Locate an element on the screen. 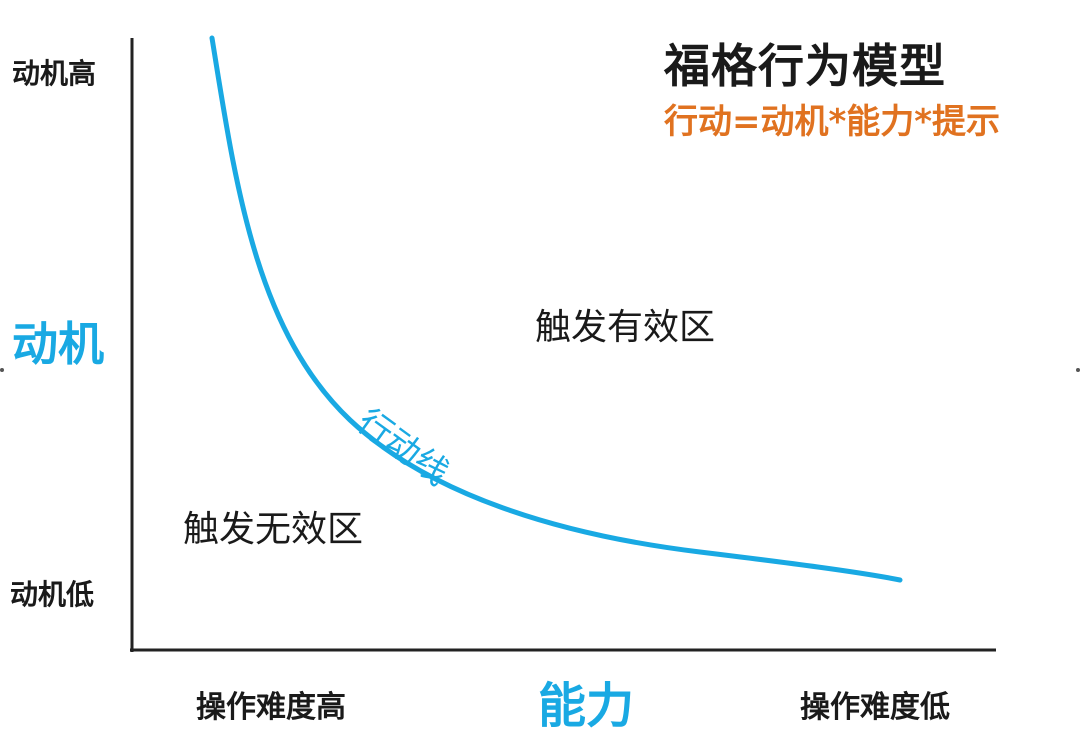  x-axis-right-label: 操作难度低 is located at coordinates (875, 707).